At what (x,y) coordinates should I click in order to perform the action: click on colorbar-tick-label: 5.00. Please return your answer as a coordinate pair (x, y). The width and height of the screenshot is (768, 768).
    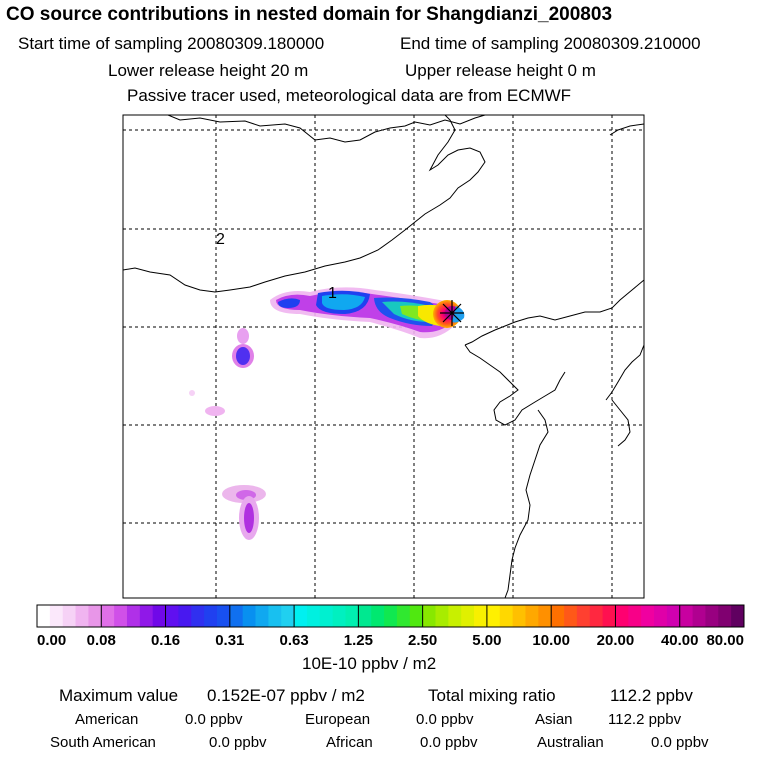
    Looking at the image, I should click on (486, 640).